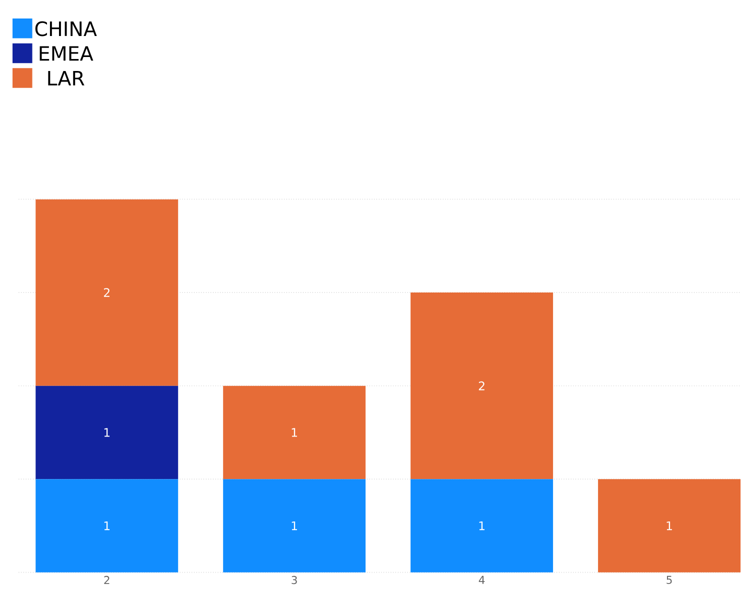  I want to click on x-tick-label: 4, so click(481, 580).